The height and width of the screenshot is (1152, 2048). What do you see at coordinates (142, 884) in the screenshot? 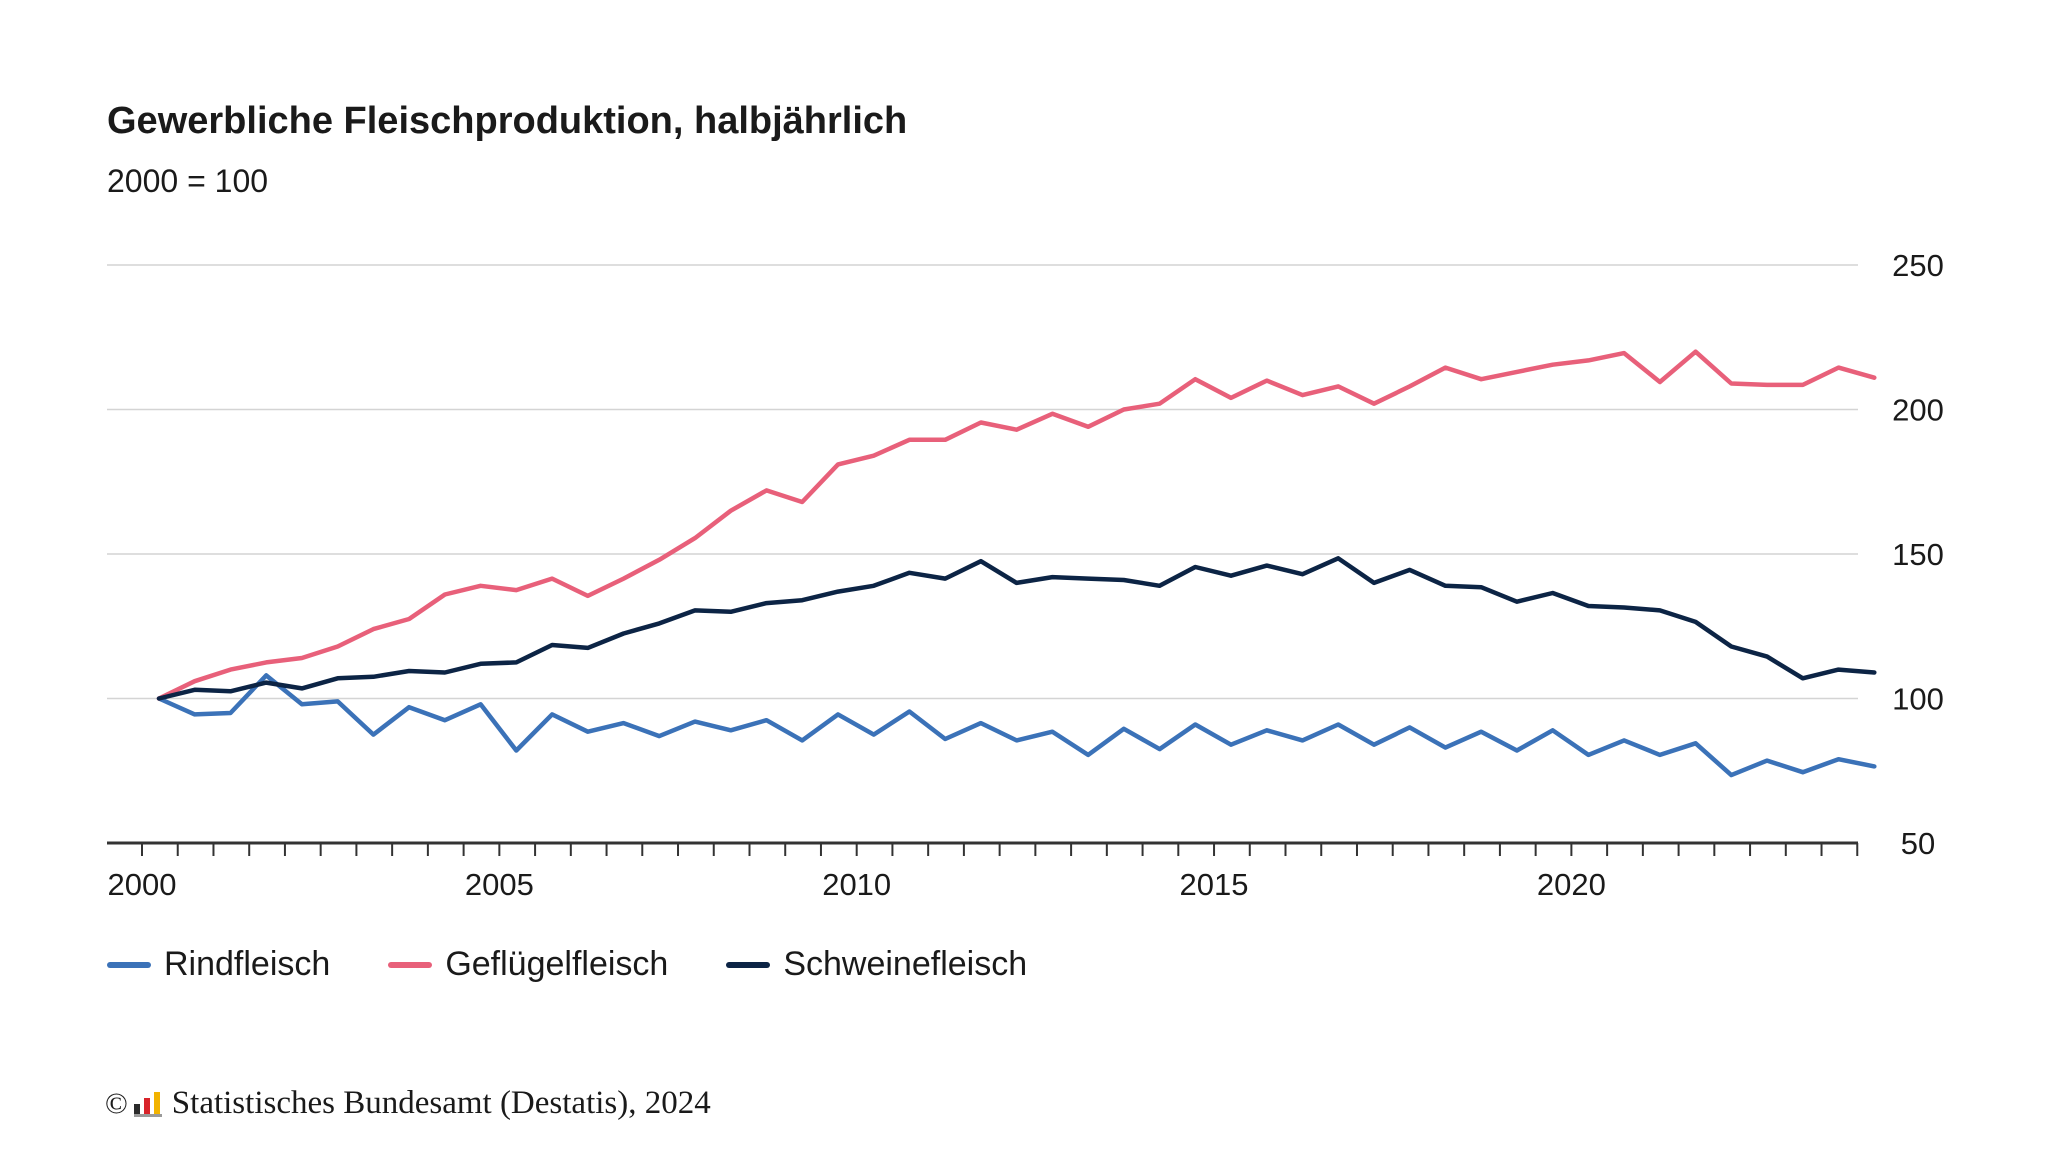
I see `x-tick-label: 2000` at bounding box center [142, 884].